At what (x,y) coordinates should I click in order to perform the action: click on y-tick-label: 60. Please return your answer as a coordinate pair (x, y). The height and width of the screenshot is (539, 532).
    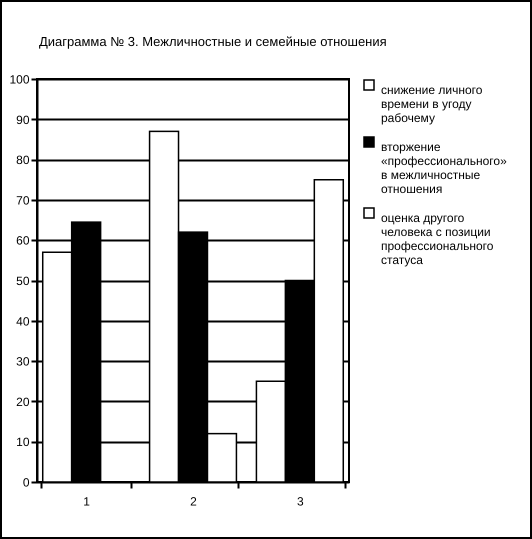
    Looking at the image, I should click on (23, 241).